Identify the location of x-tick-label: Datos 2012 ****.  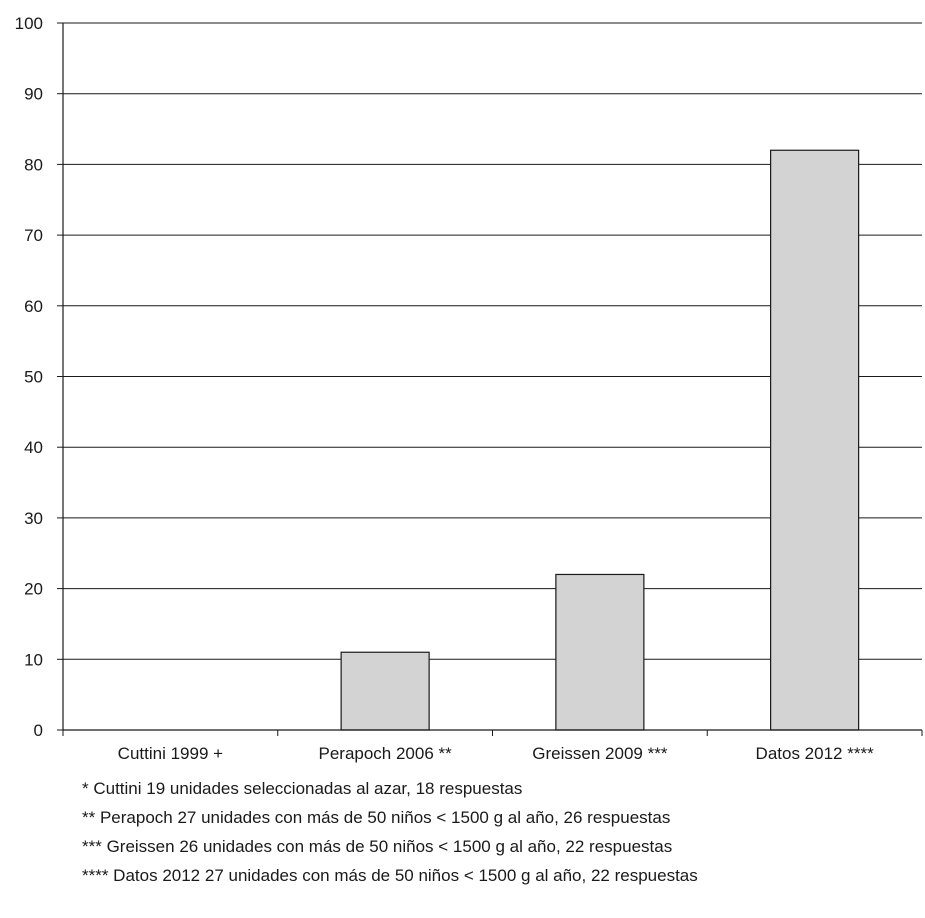
(815, 753).